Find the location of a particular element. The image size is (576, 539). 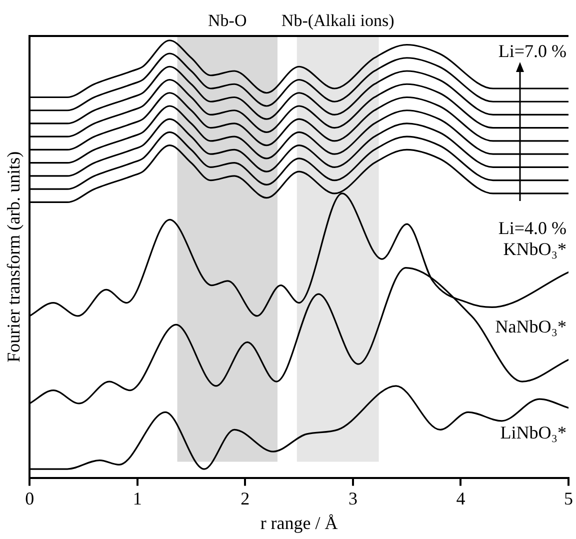

series-label: Li=4.0 % is located at coordinates (532, 228).